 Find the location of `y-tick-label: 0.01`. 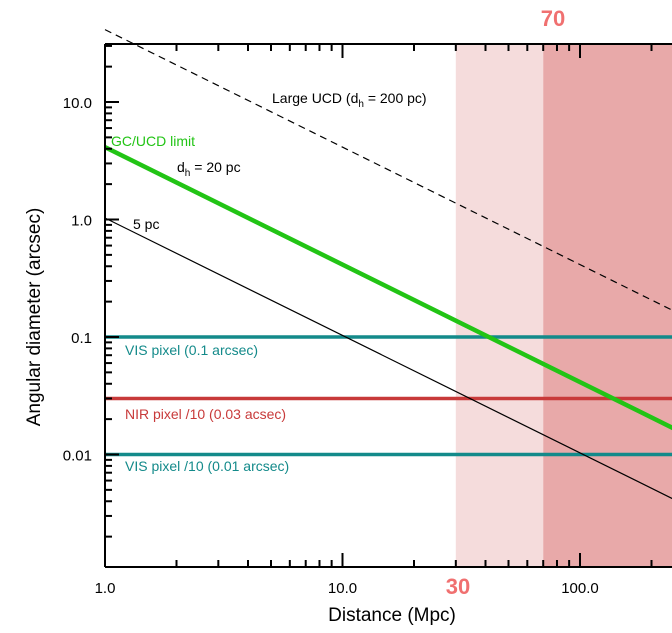

y-tick-label: 0.01 is located at coordinates (77, 456).